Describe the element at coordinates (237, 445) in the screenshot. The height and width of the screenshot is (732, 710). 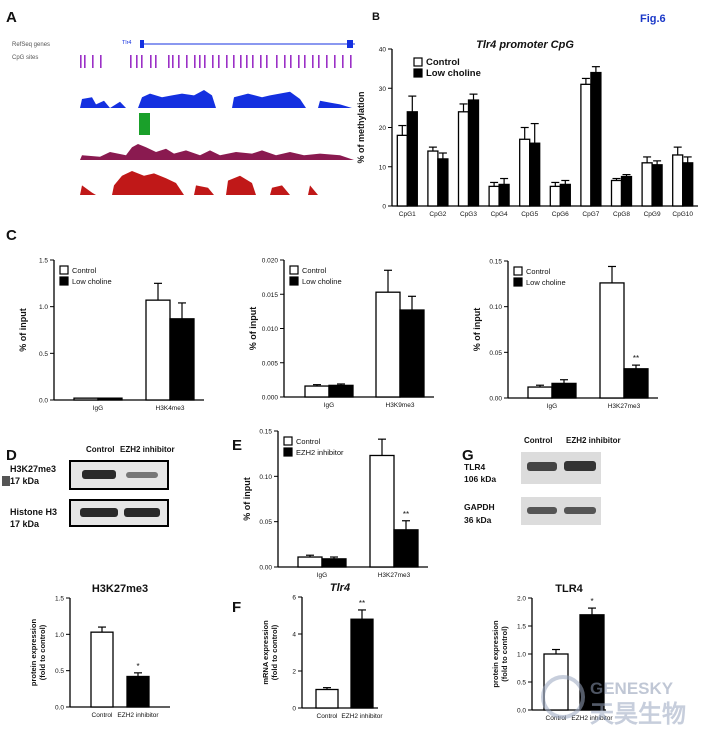
I see `panel-label-e: E` at that location.